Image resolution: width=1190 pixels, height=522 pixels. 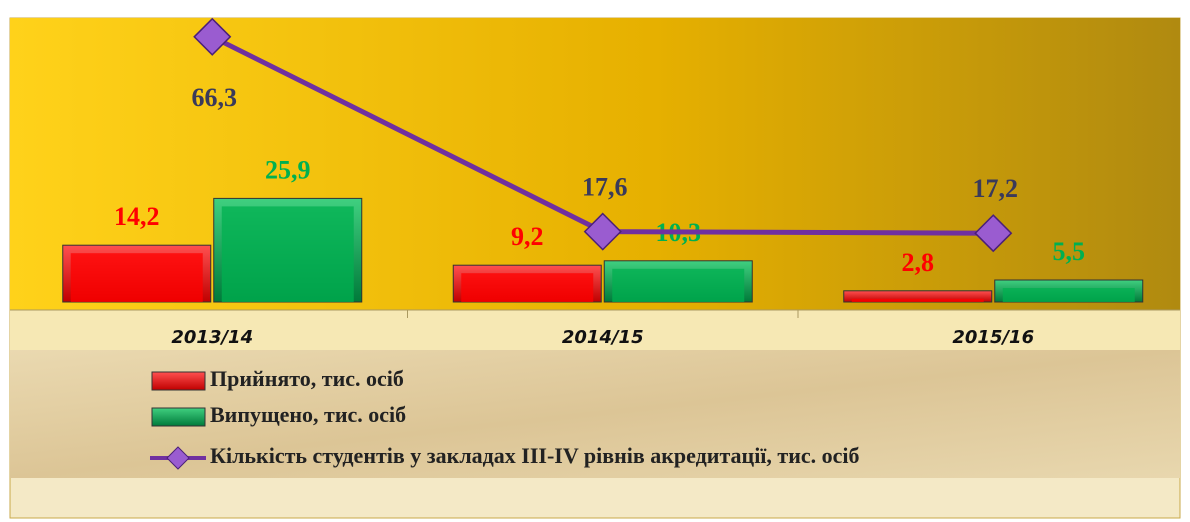 I want to click on legend-label: Випущено, тис. осіб, so click(x=308, y=414).